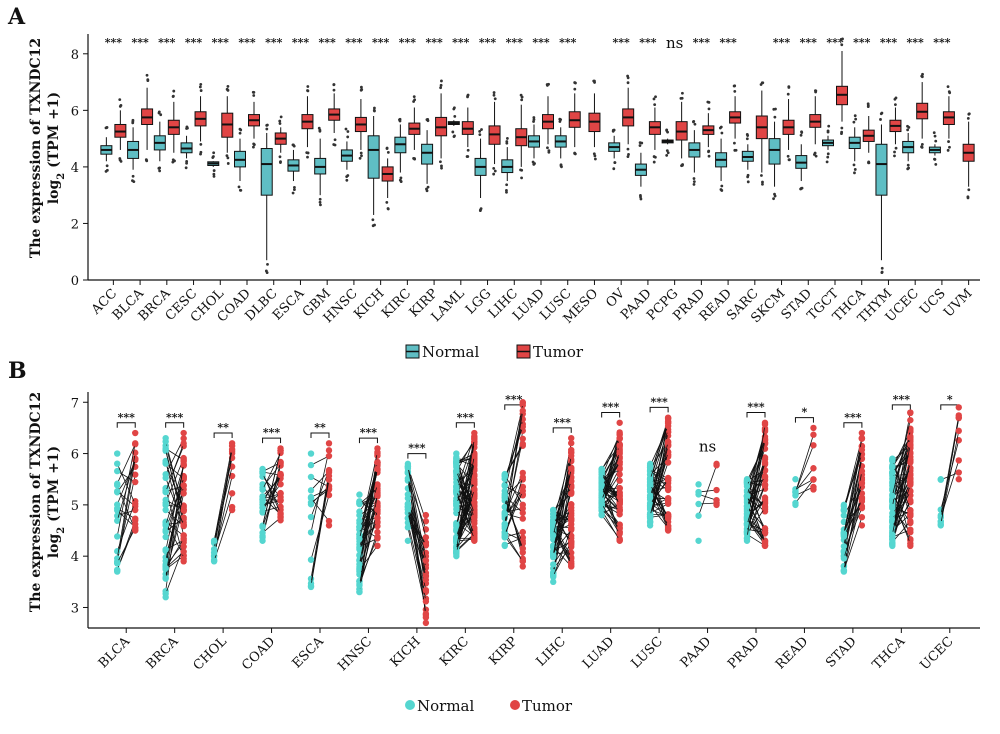 The width and height of the screenshot is (1000, 734). What do you see at coordinates (214, 561) in the screenshot?
I see `panel-b-normal-min-chol` at bounding box center [214, 561].